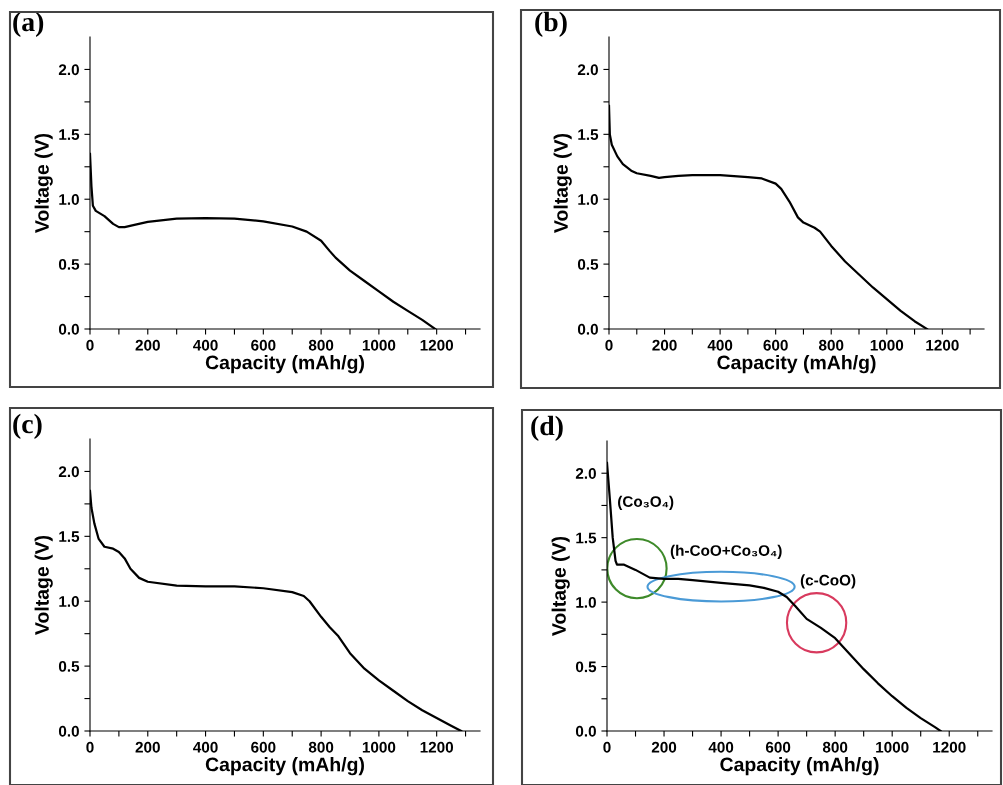 The image size is (1003, 785). What do you see at coordinates (551, 24) in the screenshot?
I see `chart-title: (b)` at bounding box center [551, 24].